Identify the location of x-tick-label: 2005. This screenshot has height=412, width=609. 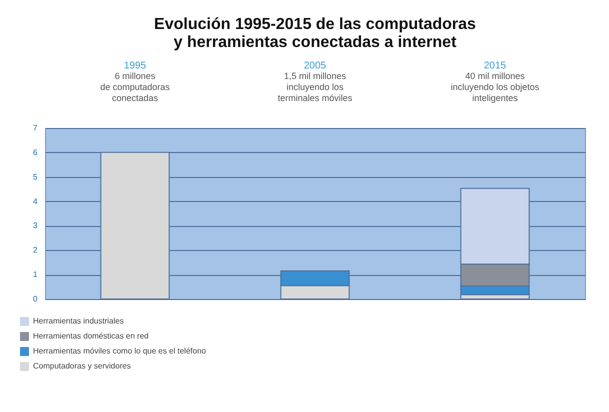
(315, 66).